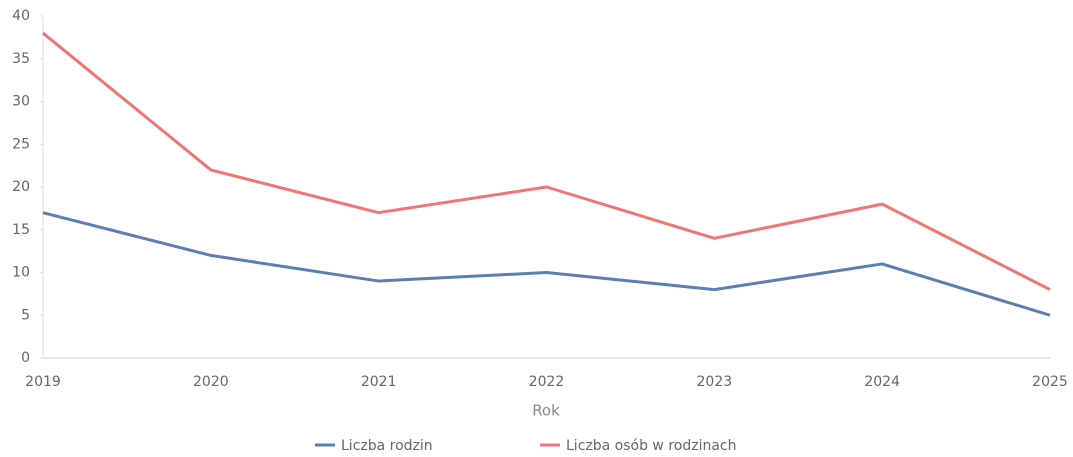 The height and width of the screenshot is (457, 1073). Describe the element at coordinates (21, 230) in the screenshot. I see `y-tick-label: 15` at that location.